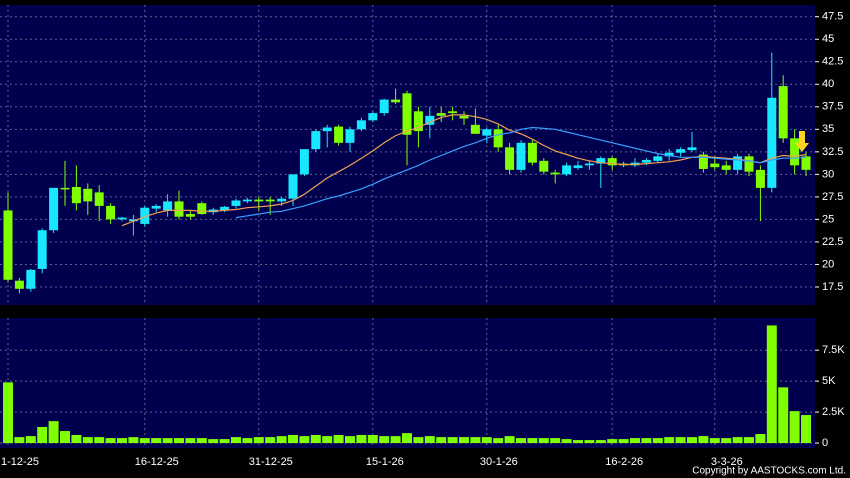 The width and height of the screenshot is (850, 478). Describe the element at coordinates (727, 462) in the screenshot. I see `x-tick-label: 3-3-26` at that location.